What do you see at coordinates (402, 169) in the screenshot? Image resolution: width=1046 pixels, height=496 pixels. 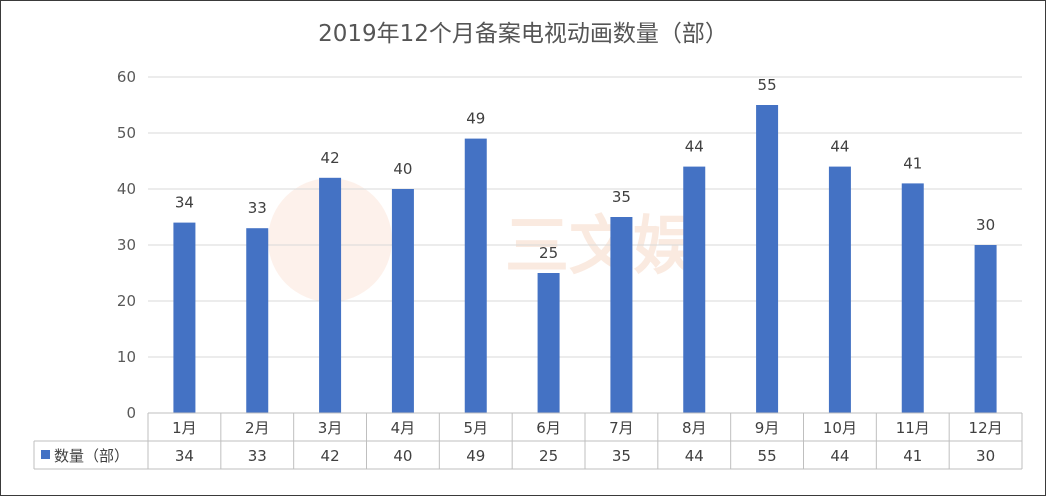 I see `data-label: 40` at bounding box center [402, 169].